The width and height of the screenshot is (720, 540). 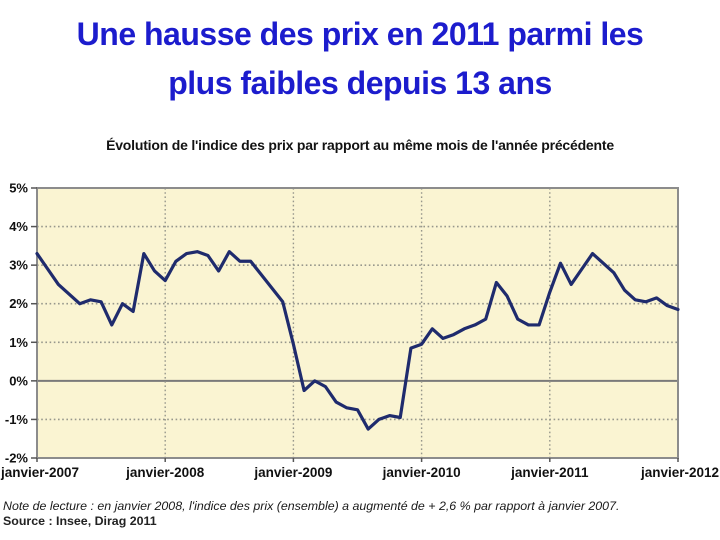 I want to click on x-axis-tick-label: janvier-2008, so click(x=165, y=472).